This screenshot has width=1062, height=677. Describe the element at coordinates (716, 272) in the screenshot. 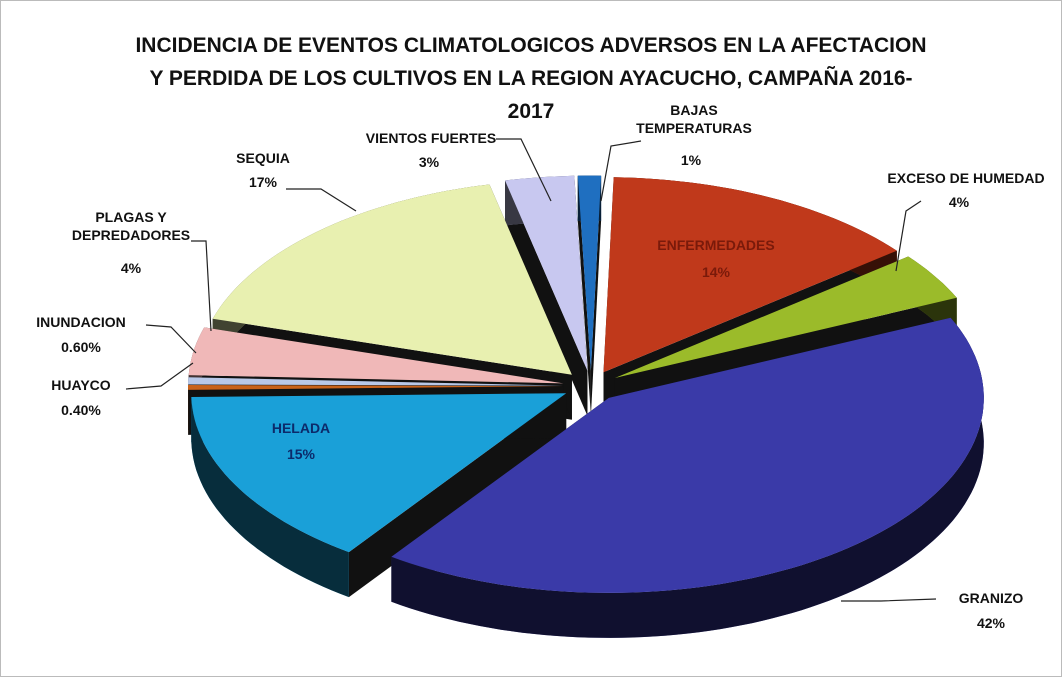

I see `value-label: 14%` at that location.